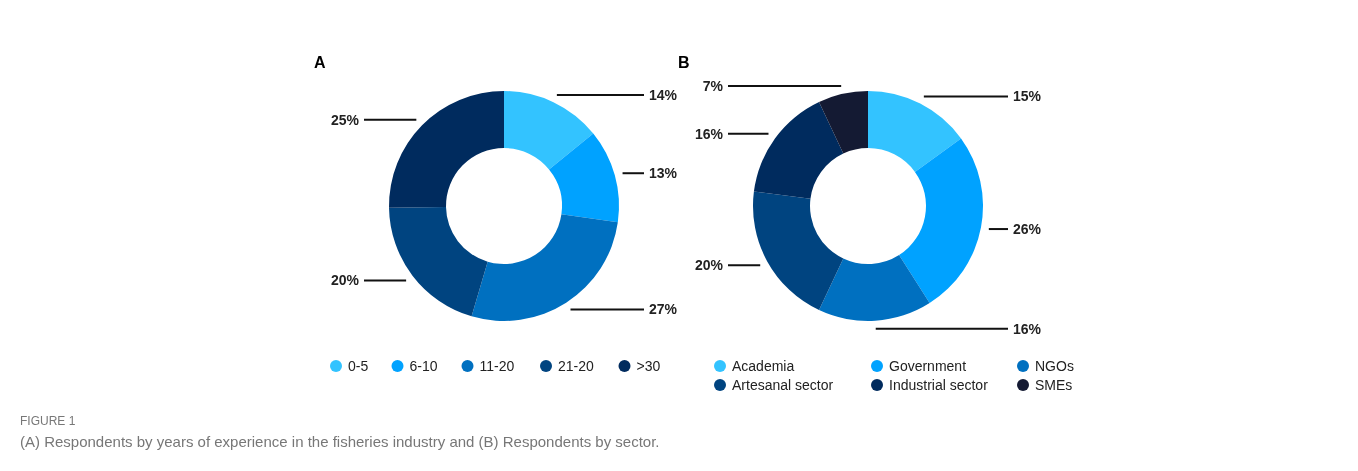 The width and height of the screenshot is (1358, 471). Describe the element at coordinates (48, 421) in the screenshot. I see `caption: FIGURE 1` at that location.